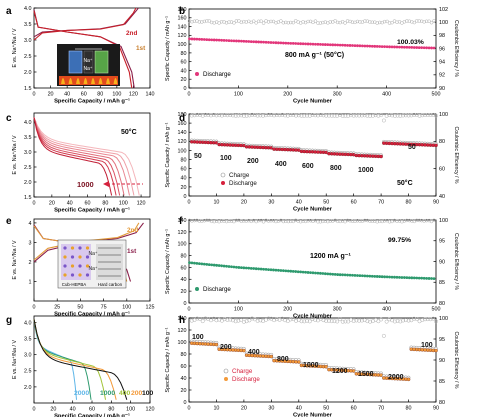 This screenshot has width=478, height=417. What do you see at coordinates (436, 95) in the screenshot?
I see `x-tick-label: 500` at bounding box center [436, 95].